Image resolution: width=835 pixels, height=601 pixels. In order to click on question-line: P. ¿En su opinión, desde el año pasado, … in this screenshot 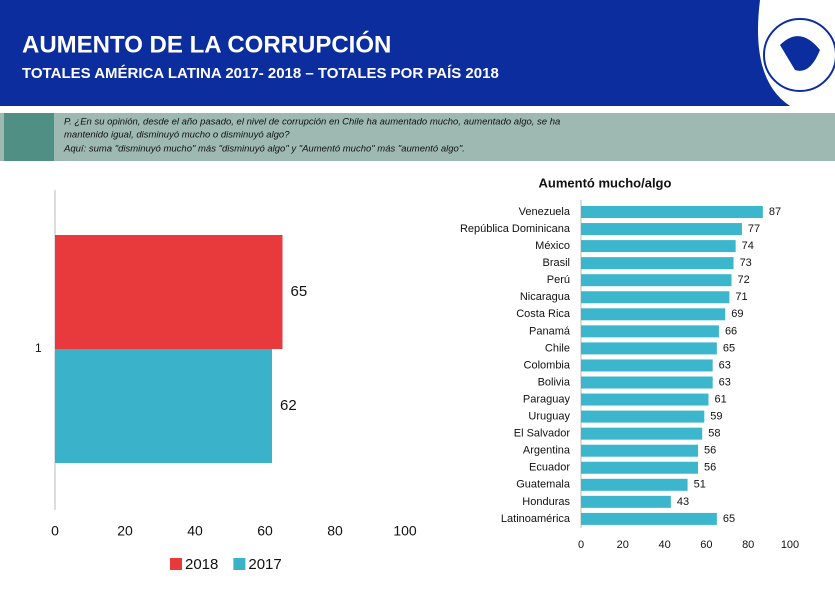, I will do `click(312, 122)`.